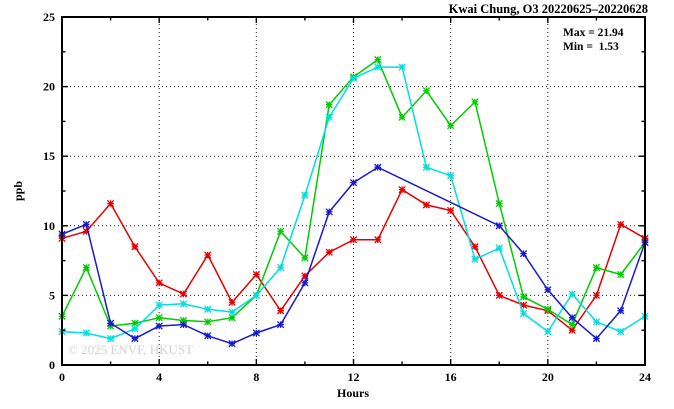  I want to click on y-tick-label: 10, so click(49, 226).